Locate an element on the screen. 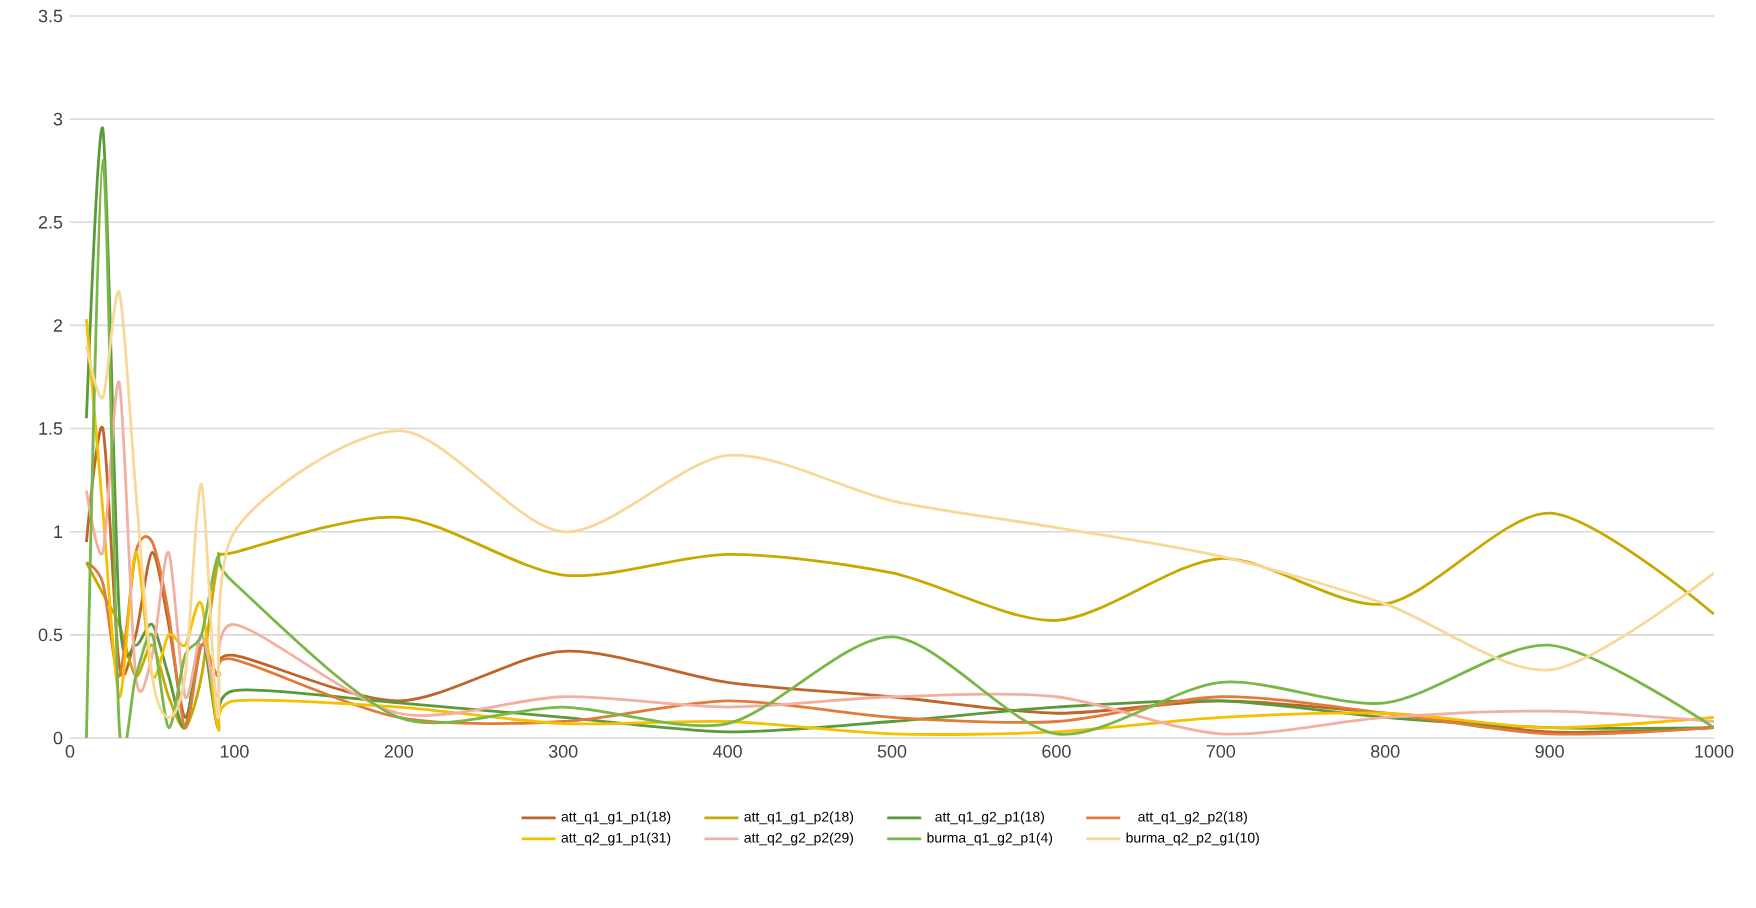 Image resolution: width=1756 pixels, height=908 pixels. y-tick-label: 2 is located at coordinates (58, 325).